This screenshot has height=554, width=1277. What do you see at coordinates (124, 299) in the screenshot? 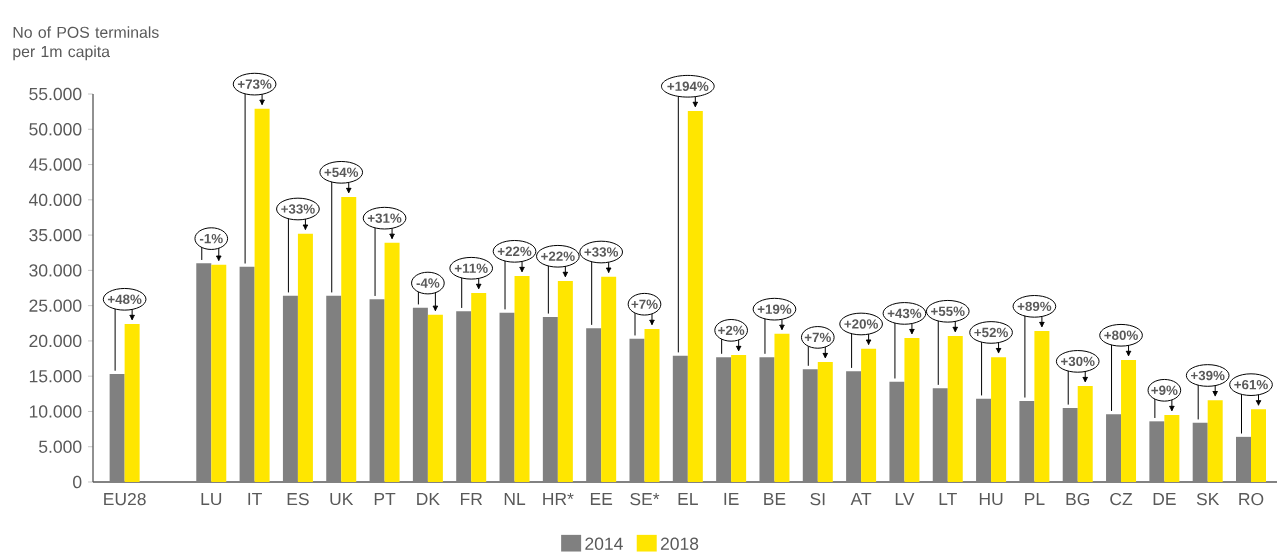
I see `annotation: +48%` at bounding box center [124, 299].